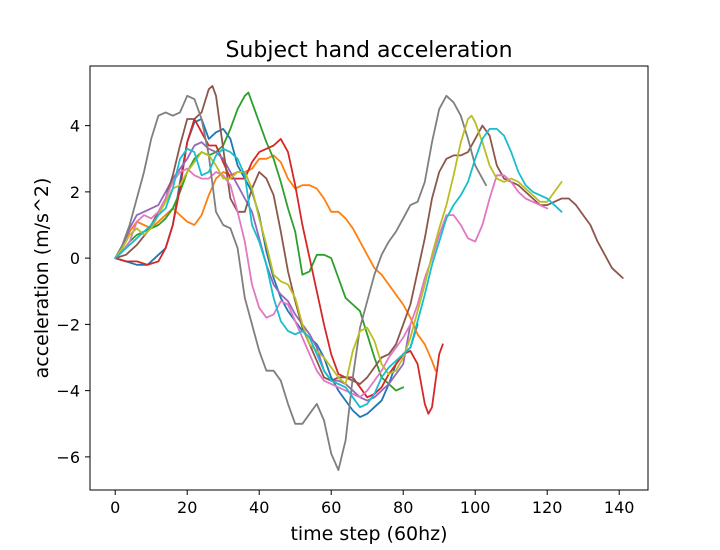 The image size is (720, 550). What do you see at coordinates (368, 534) in the screenshot?
I see `x-axis-label: time step (60hz)` at bounding box center [368, 534].